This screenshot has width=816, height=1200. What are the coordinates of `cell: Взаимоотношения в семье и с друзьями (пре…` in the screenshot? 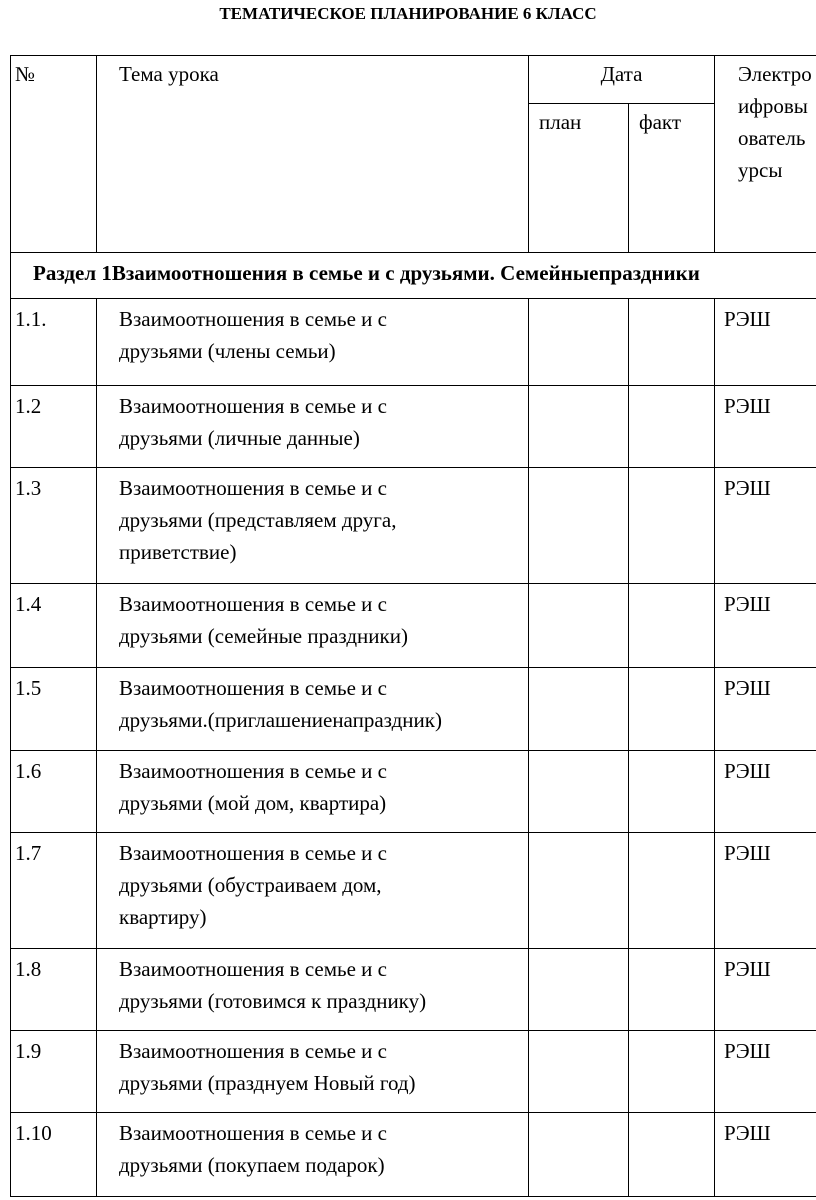 It's located at (312, 525).